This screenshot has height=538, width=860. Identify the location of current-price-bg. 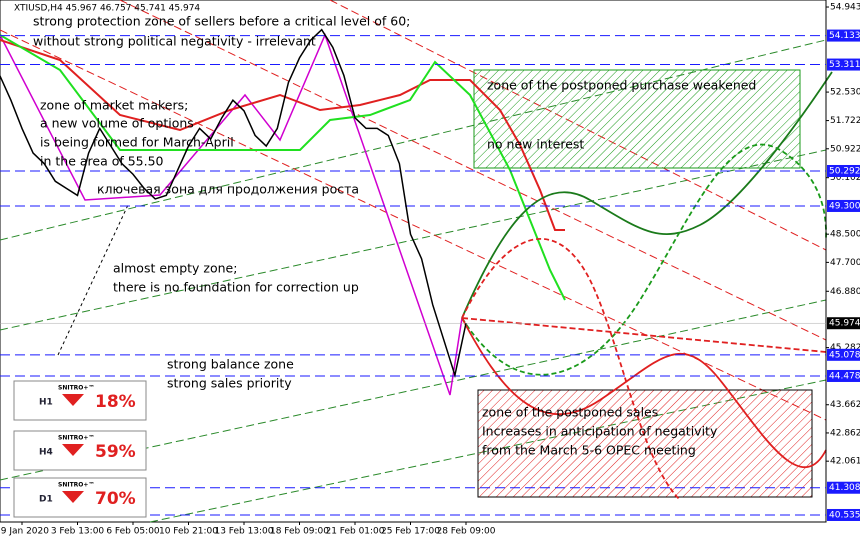
(843, 323).